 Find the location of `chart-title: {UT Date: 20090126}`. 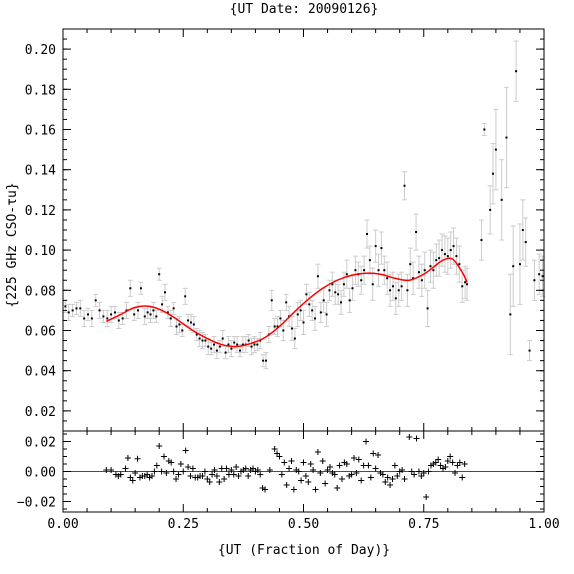

chart-title: {UT Date: 20090126} is located at coordinates (304, 9).